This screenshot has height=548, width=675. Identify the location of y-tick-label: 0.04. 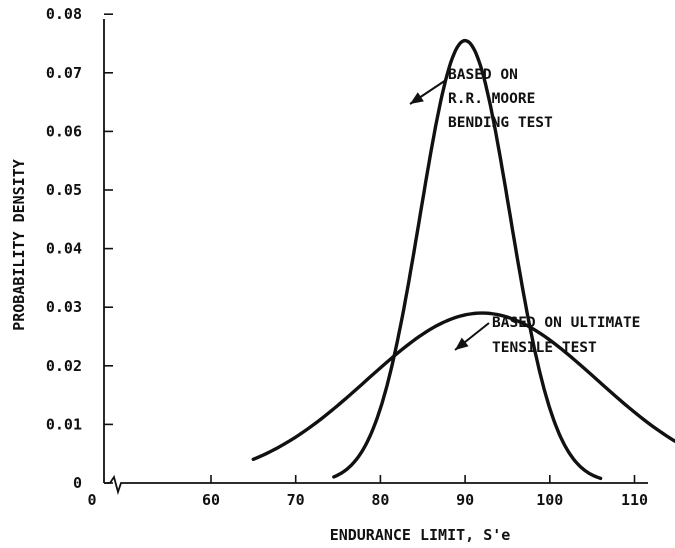
(64, 249).